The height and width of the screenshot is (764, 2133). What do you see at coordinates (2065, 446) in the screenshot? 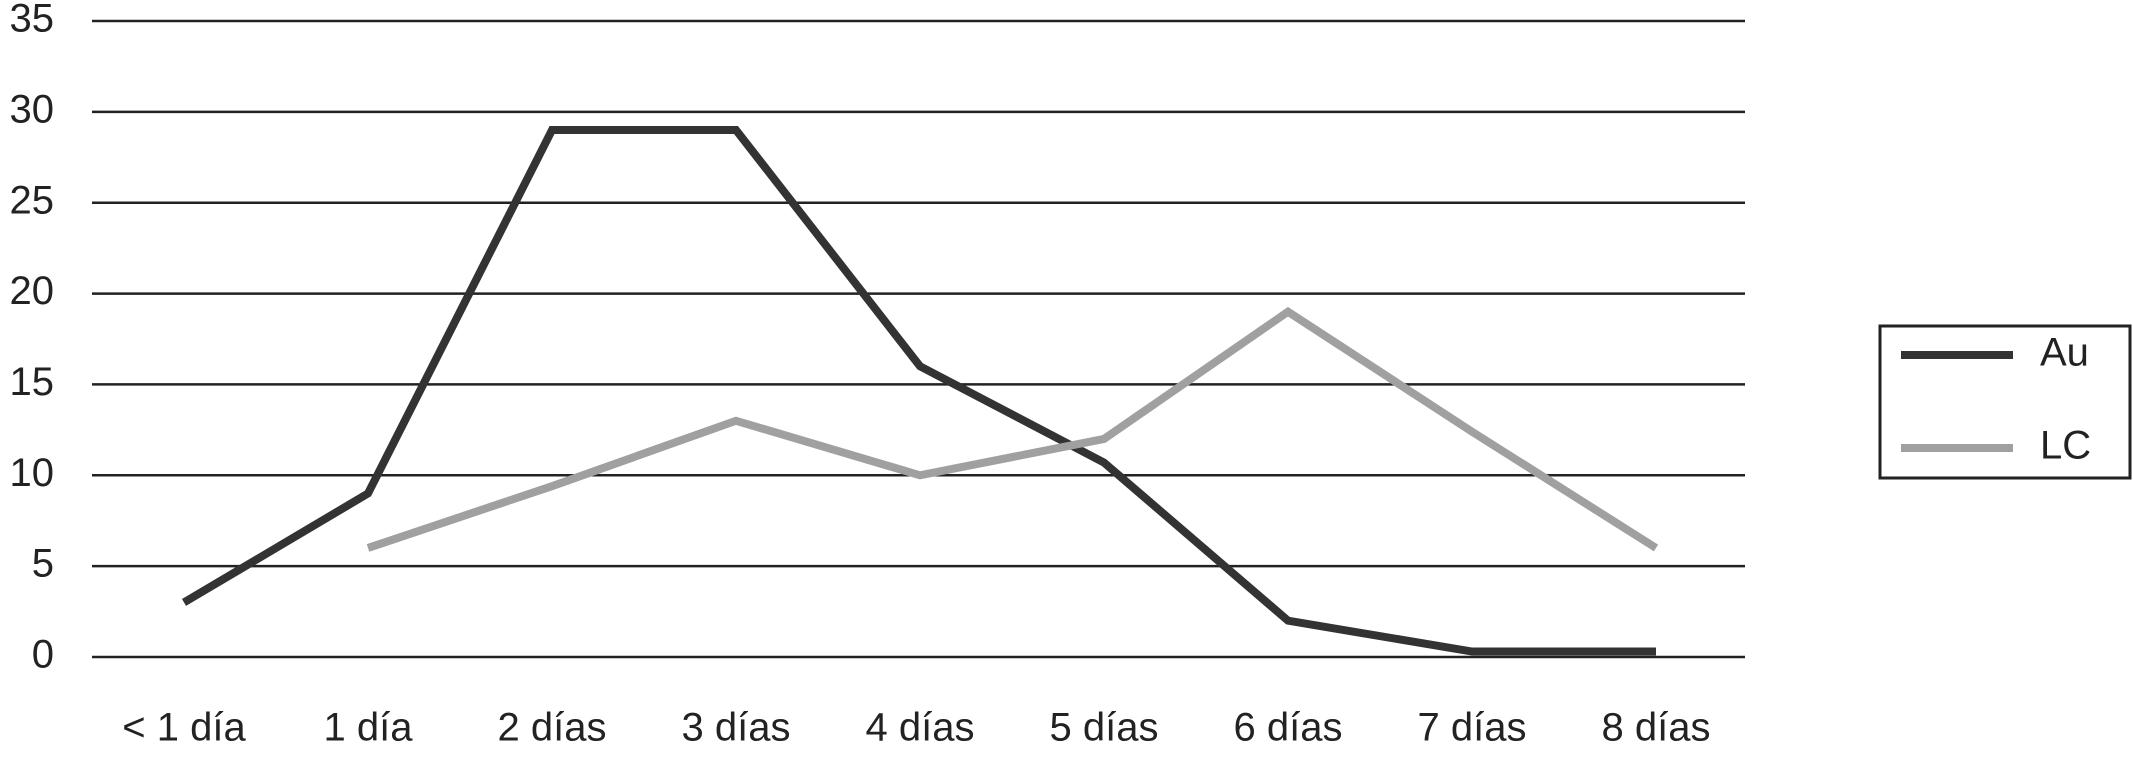
I see `legend-label: LC` at bounding box center [2065, 446].